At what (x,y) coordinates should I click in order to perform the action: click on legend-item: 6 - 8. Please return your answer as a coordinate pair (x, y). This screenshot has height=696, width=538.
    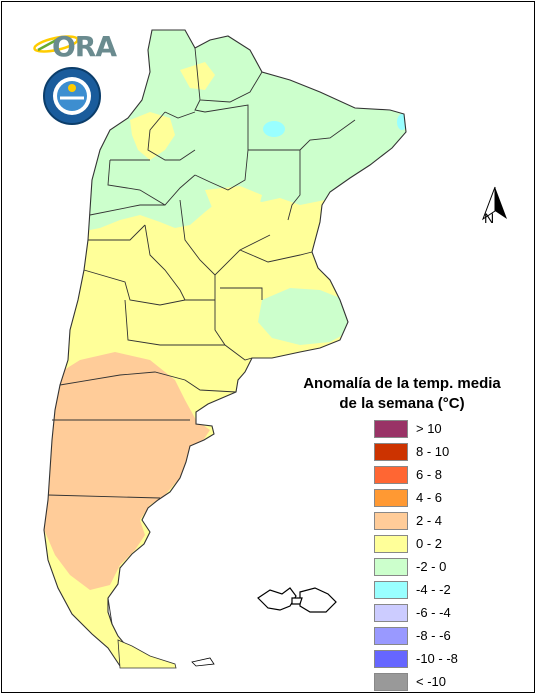
    Looking at the image, I should click on (449, 475).